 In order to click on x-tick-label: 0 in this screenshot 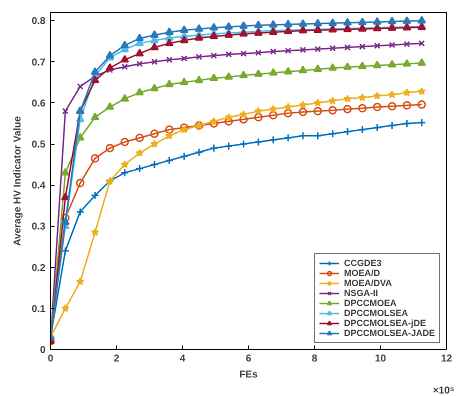, I will do `click(51, 359)`.